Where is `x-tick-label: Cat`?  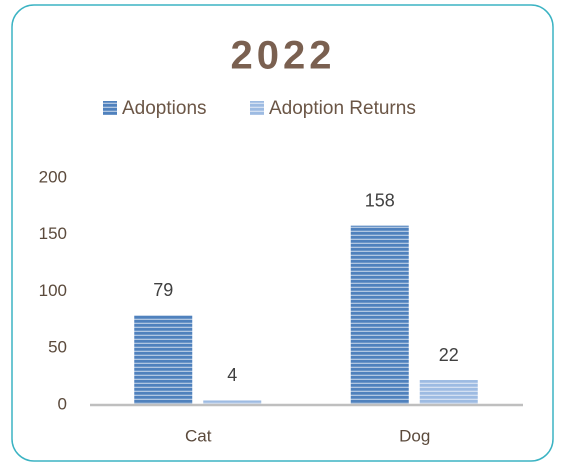
x-tick-label: Cat is located at coordinates (198, 435).